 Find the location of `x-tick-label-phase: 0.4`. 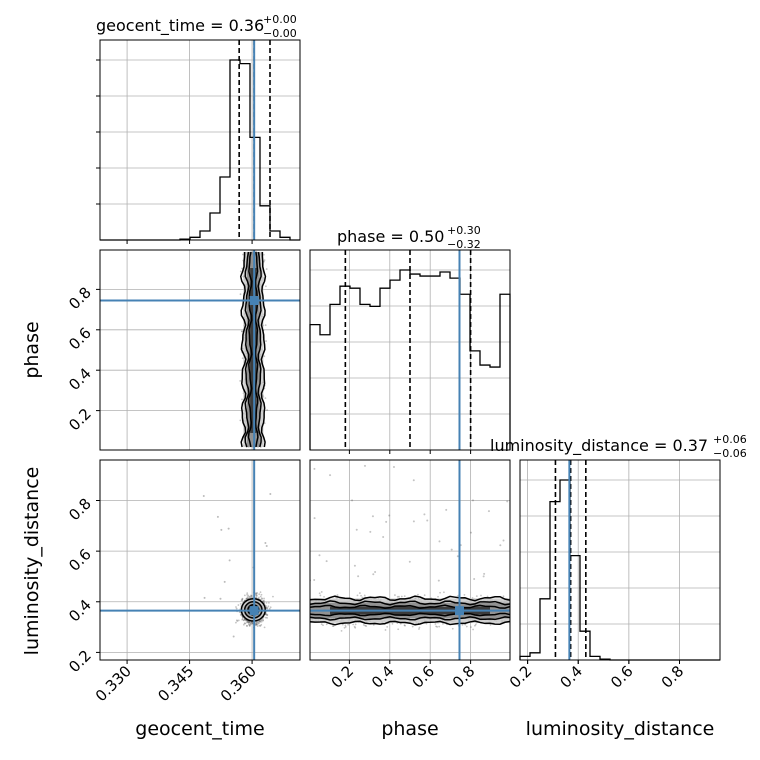

x-tick-label-phase: 0.4 is located at coordinates (383, 677).